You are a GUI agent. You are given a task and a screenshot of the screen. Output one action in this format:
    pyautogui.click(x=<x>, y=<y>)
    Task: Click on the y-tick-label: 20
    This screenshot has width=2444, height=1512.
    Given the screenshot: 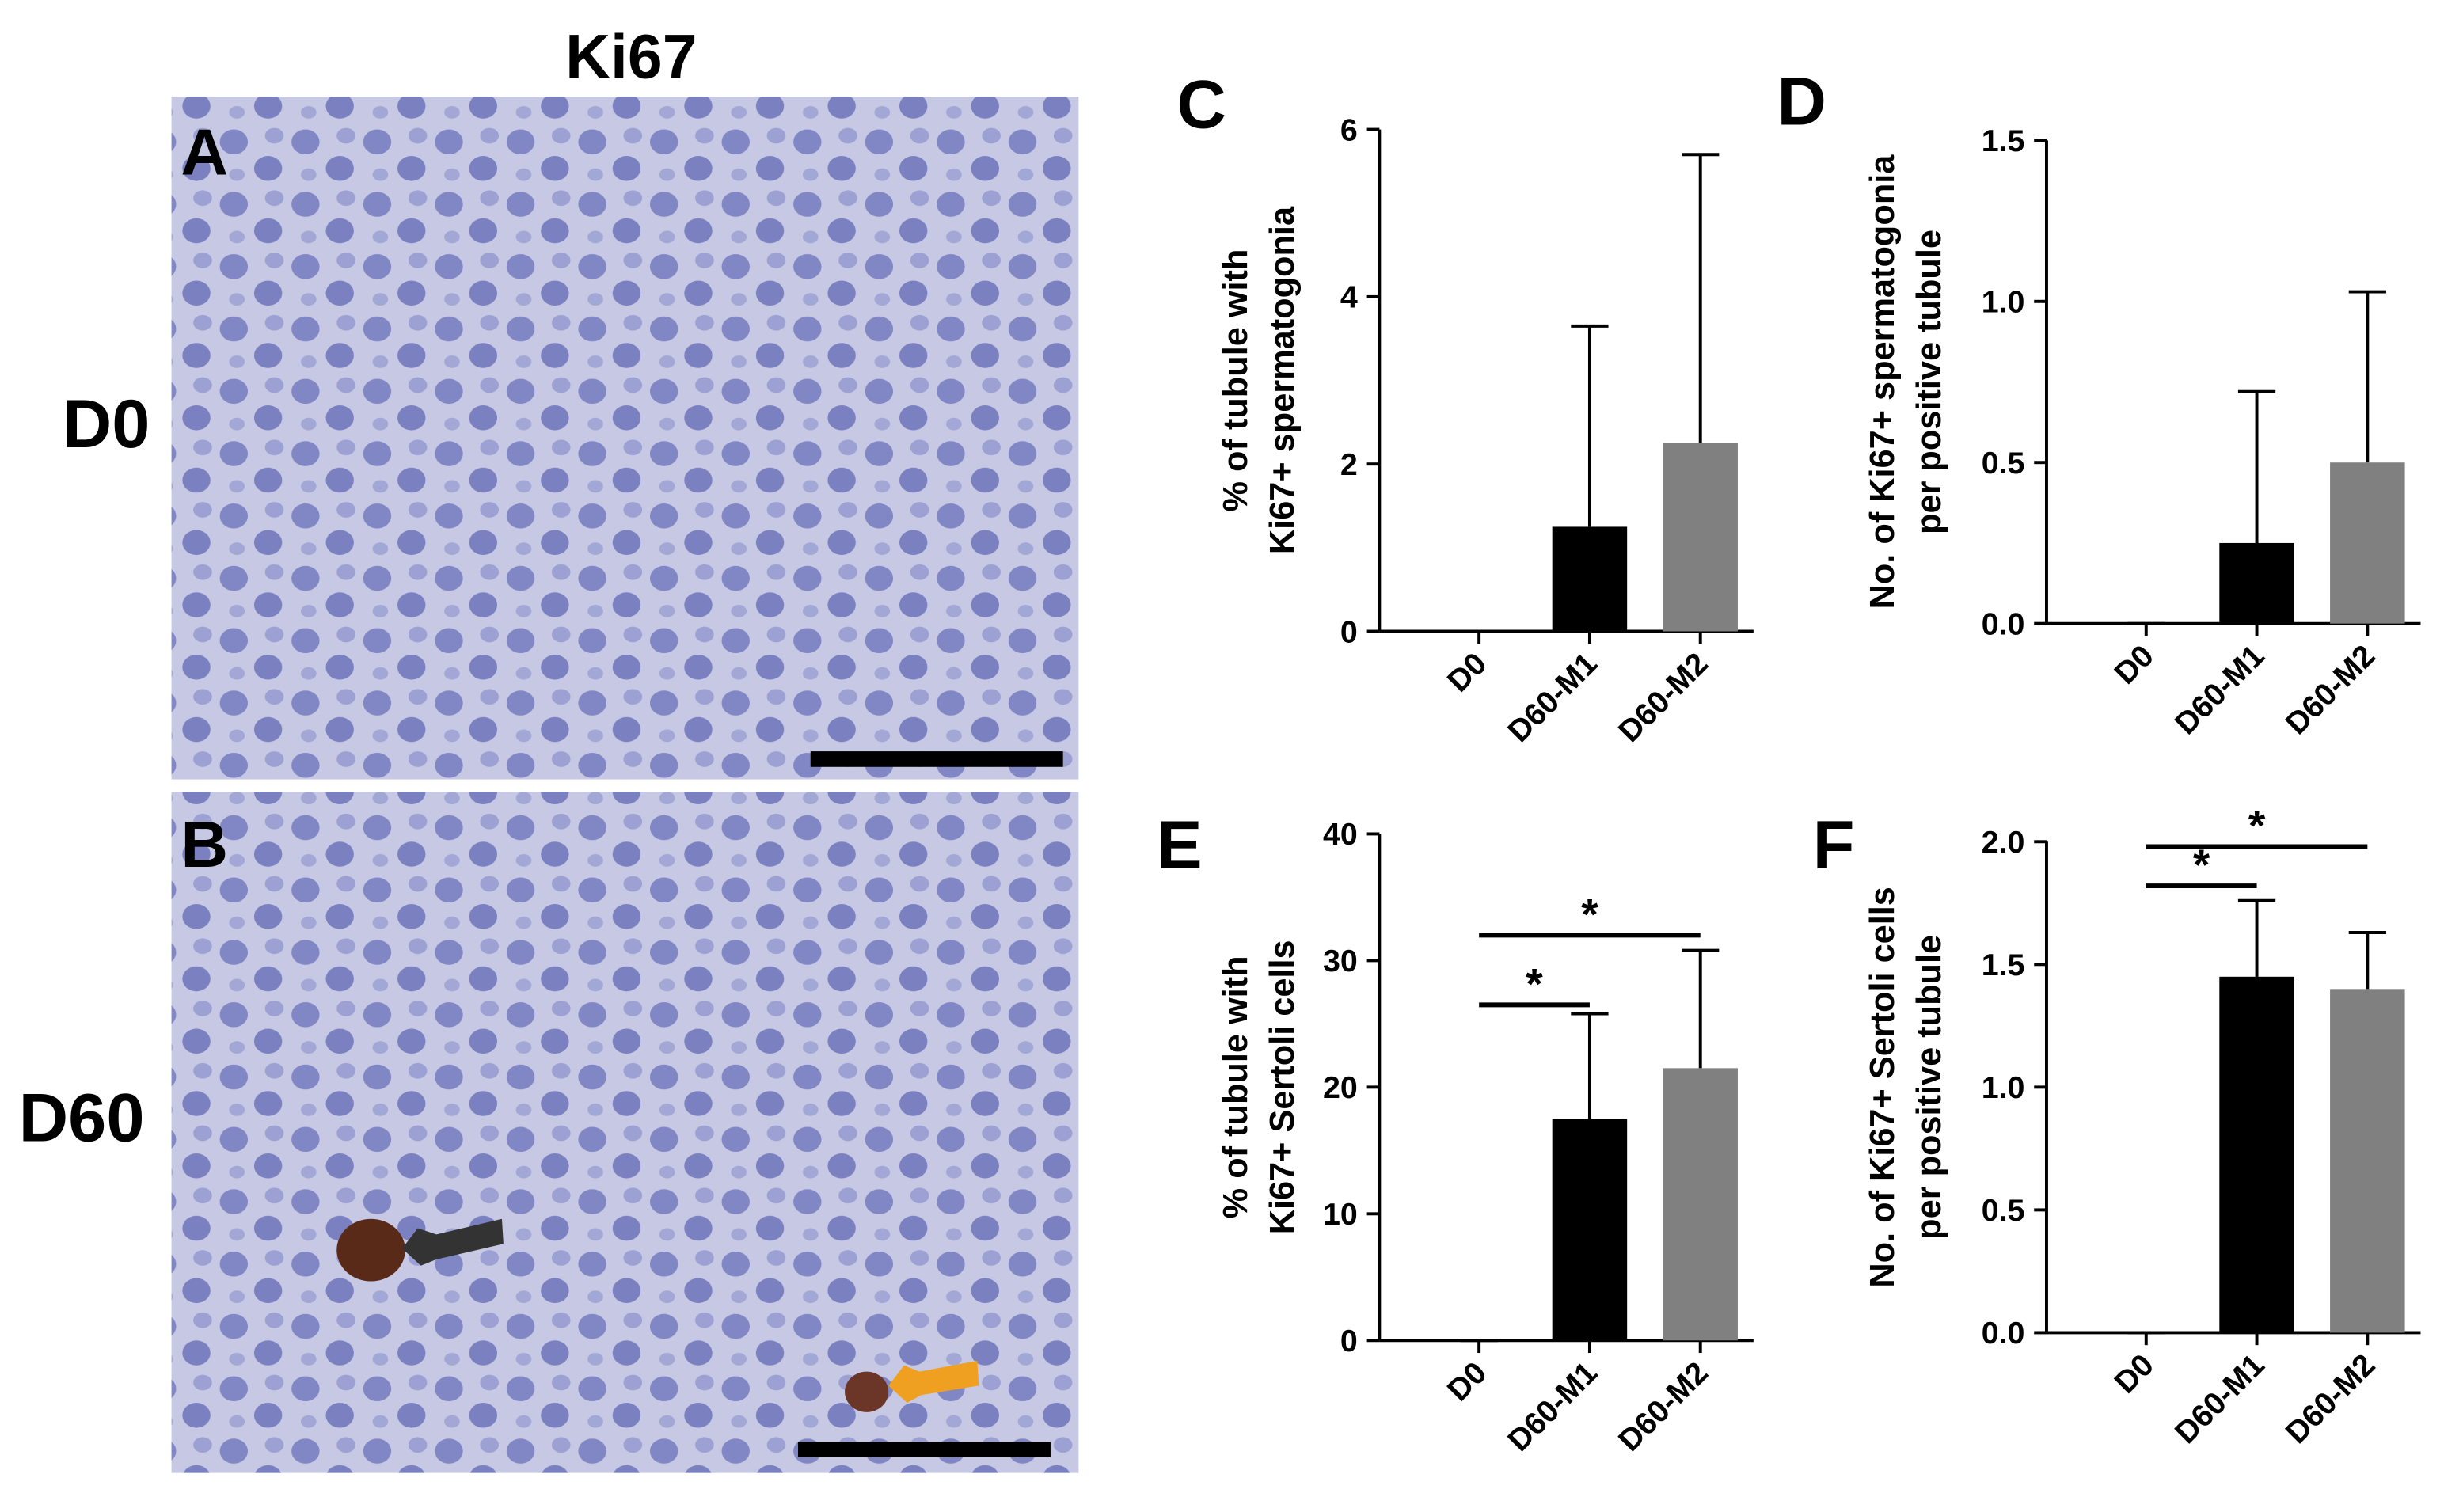 What is the action you would take?
    pyautogui.click(x=1340, y=1087)
    